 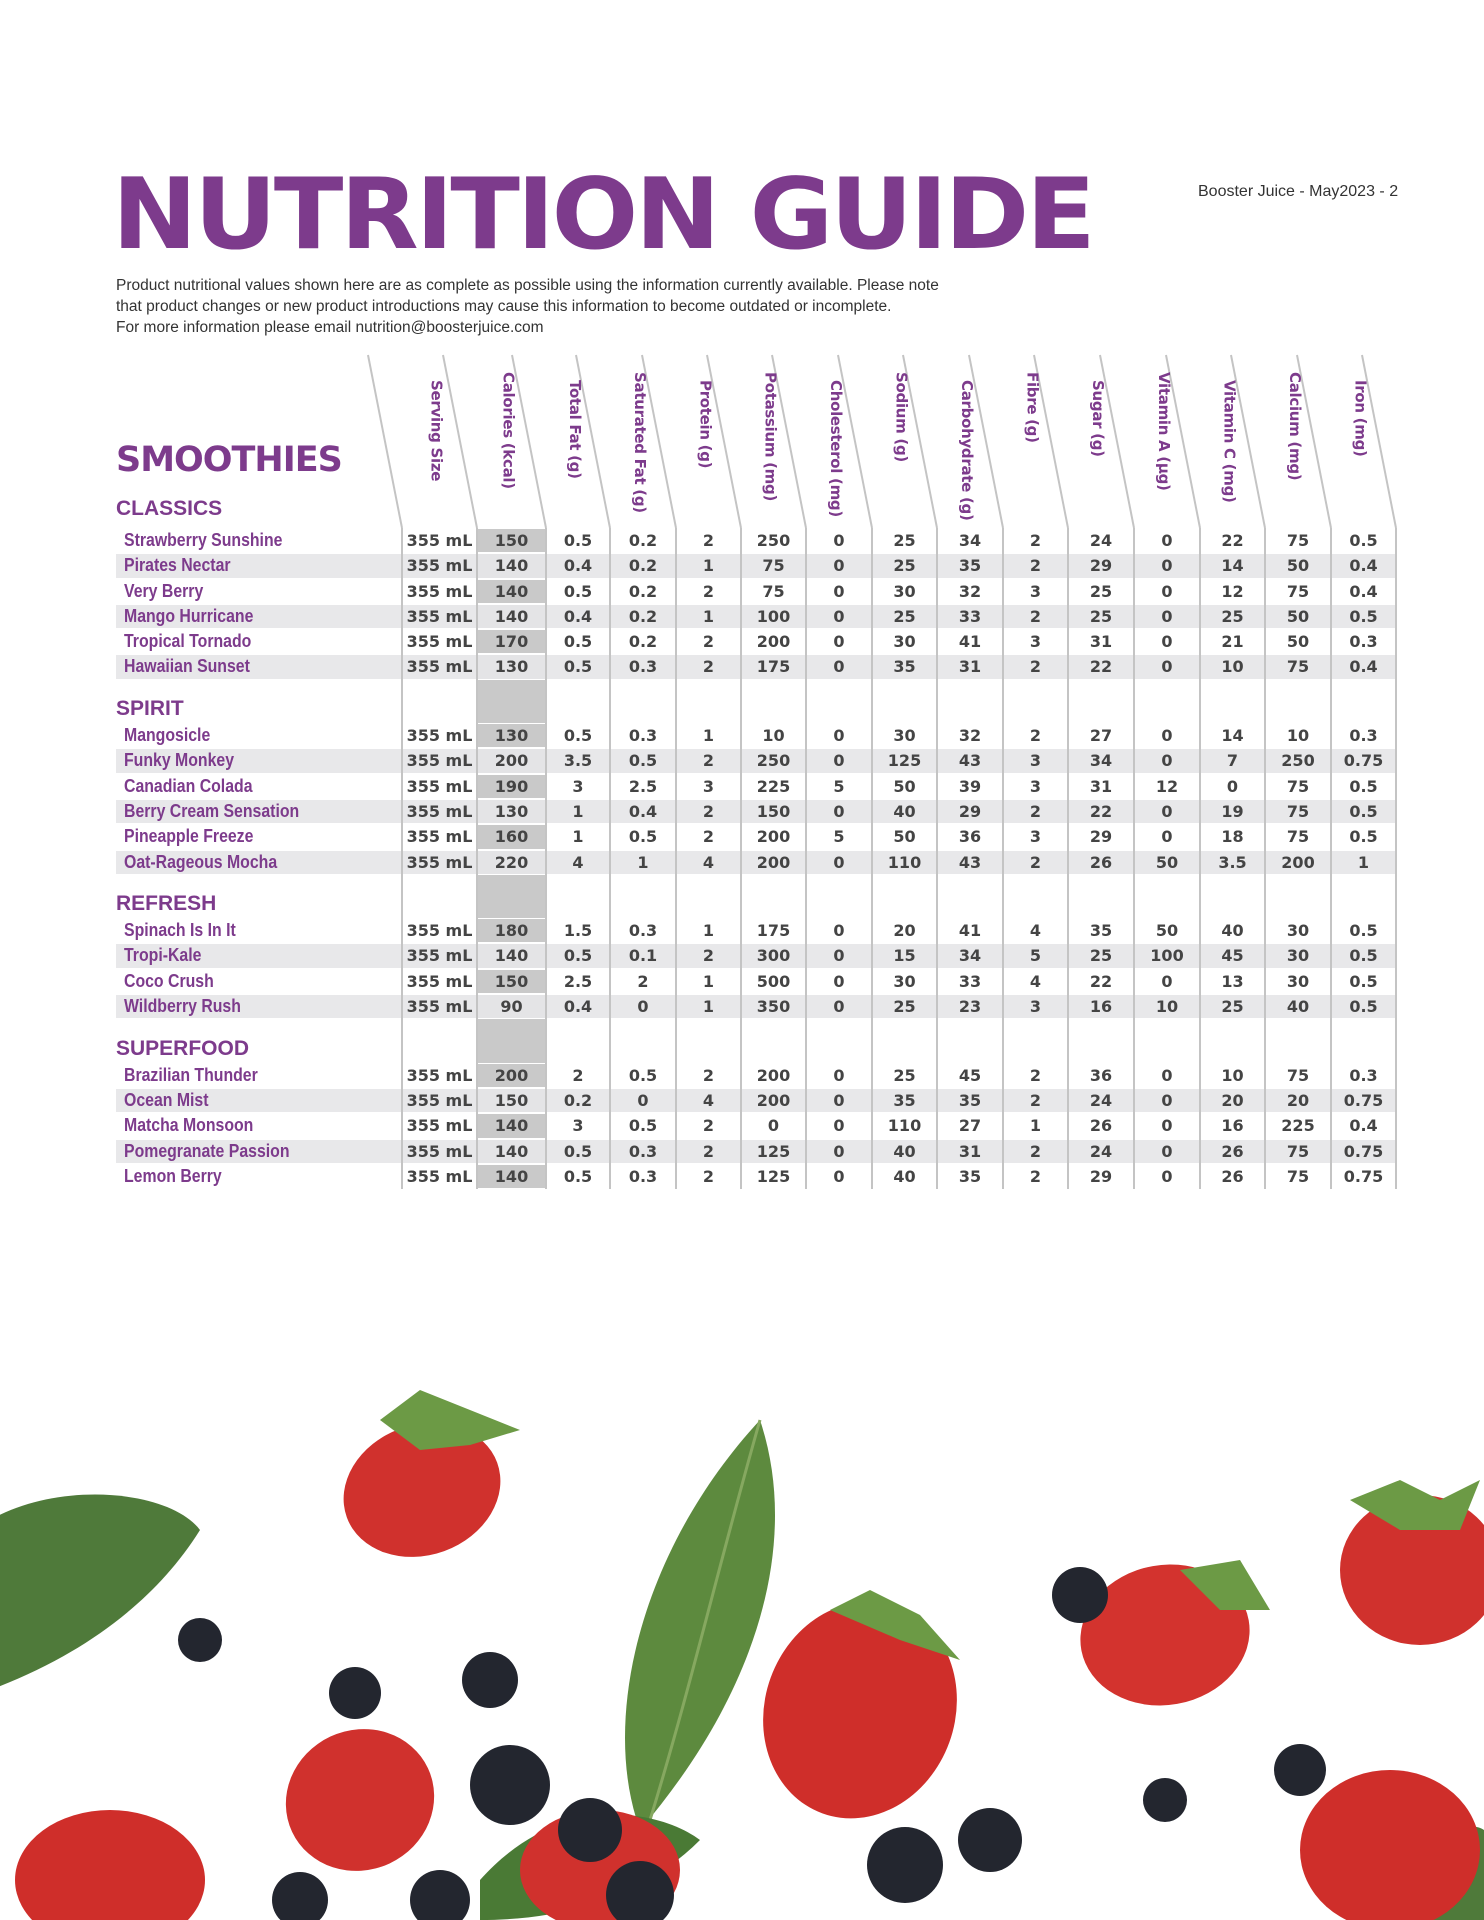 What do you see at coordinates (1101, 736) in the screenshot?
I see `value-cell: 27` at bounding box center [1101, 736].